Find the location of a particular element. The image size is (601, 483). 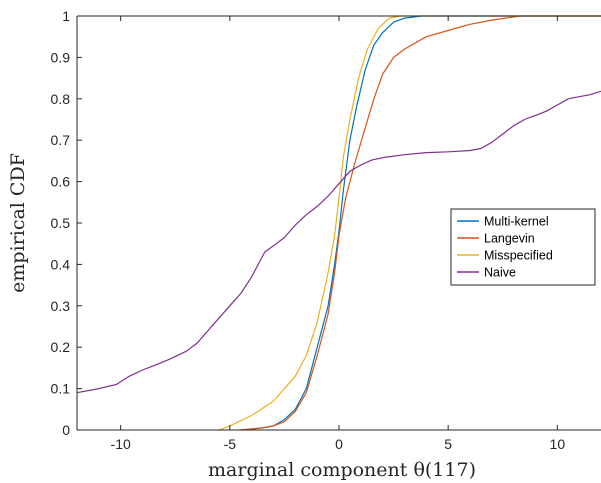

y-tick-label: 0.8 is located at coordinates (61, 99).